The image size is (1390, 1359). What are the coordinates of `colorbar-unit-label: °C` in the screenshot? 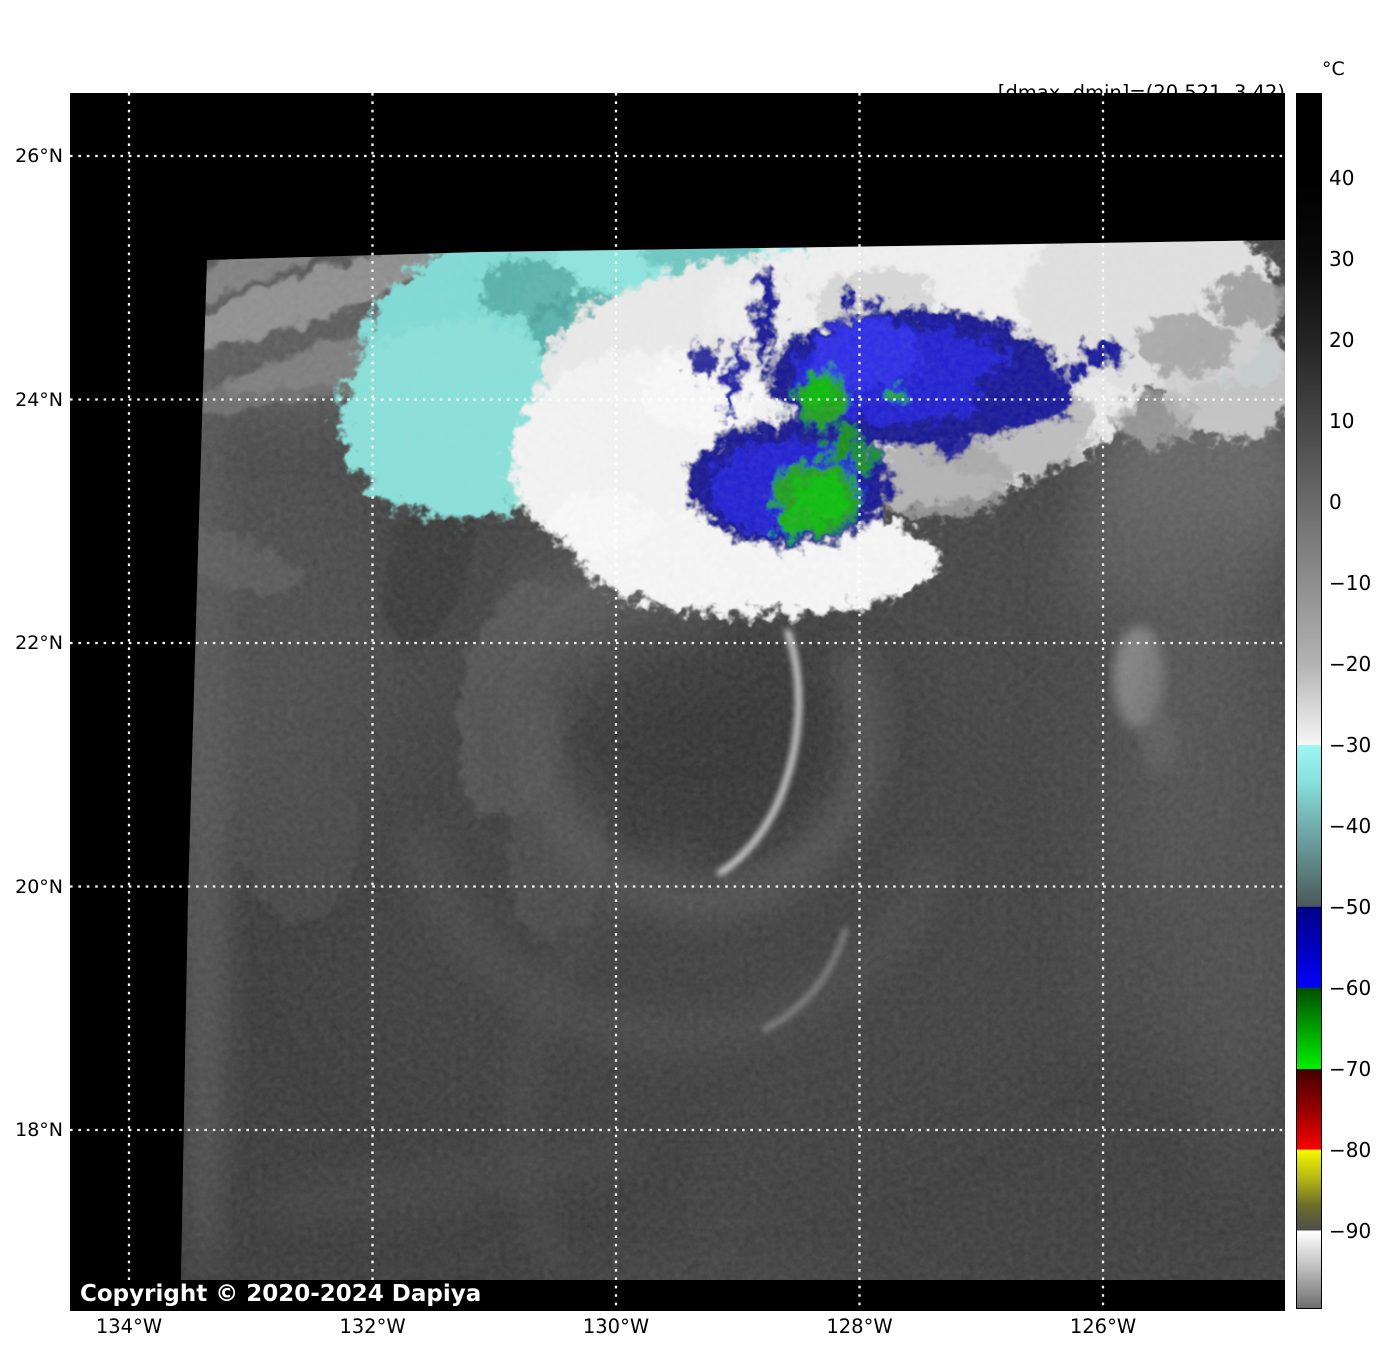 It's located at (1333, 69).